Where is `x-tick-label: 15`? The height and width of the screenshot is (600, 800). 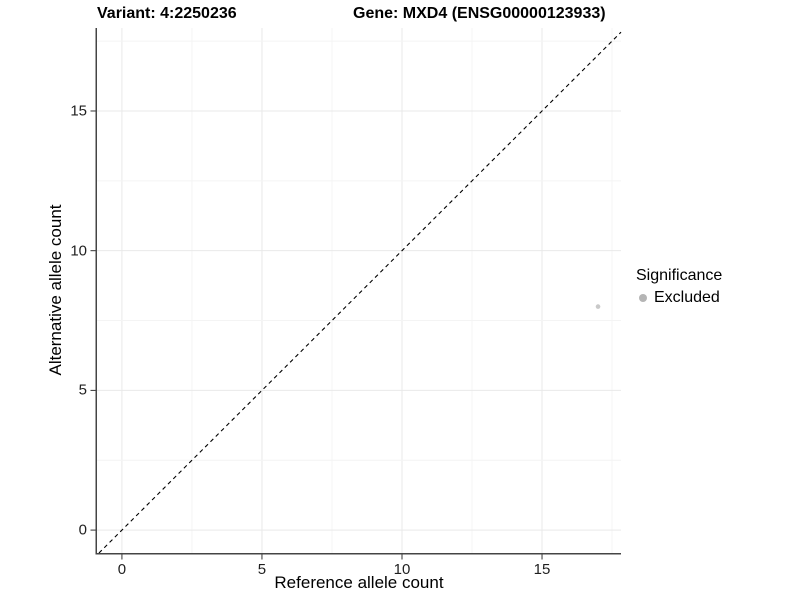 x-tick-label: 15 is located at coordinates (542, 569).